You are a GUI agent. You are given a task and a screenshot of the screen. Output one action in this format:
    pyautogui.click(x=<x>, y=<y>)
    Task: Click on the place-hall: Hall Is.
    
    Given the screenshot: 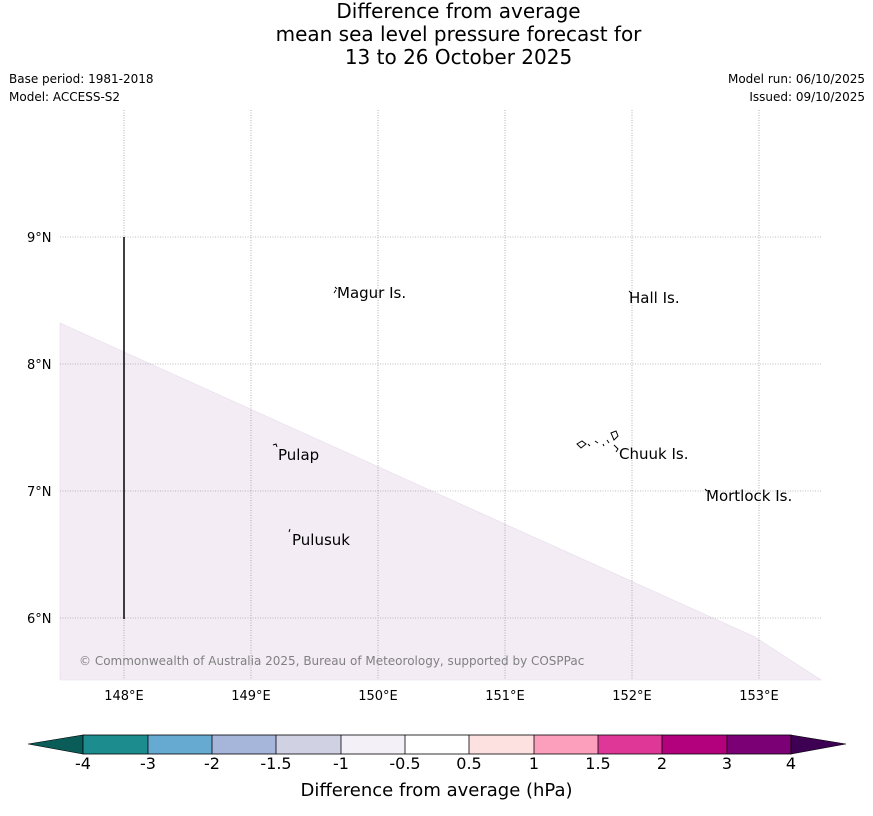 What is the action you would take?
    pyautogui.click(x=654, y=298)
    